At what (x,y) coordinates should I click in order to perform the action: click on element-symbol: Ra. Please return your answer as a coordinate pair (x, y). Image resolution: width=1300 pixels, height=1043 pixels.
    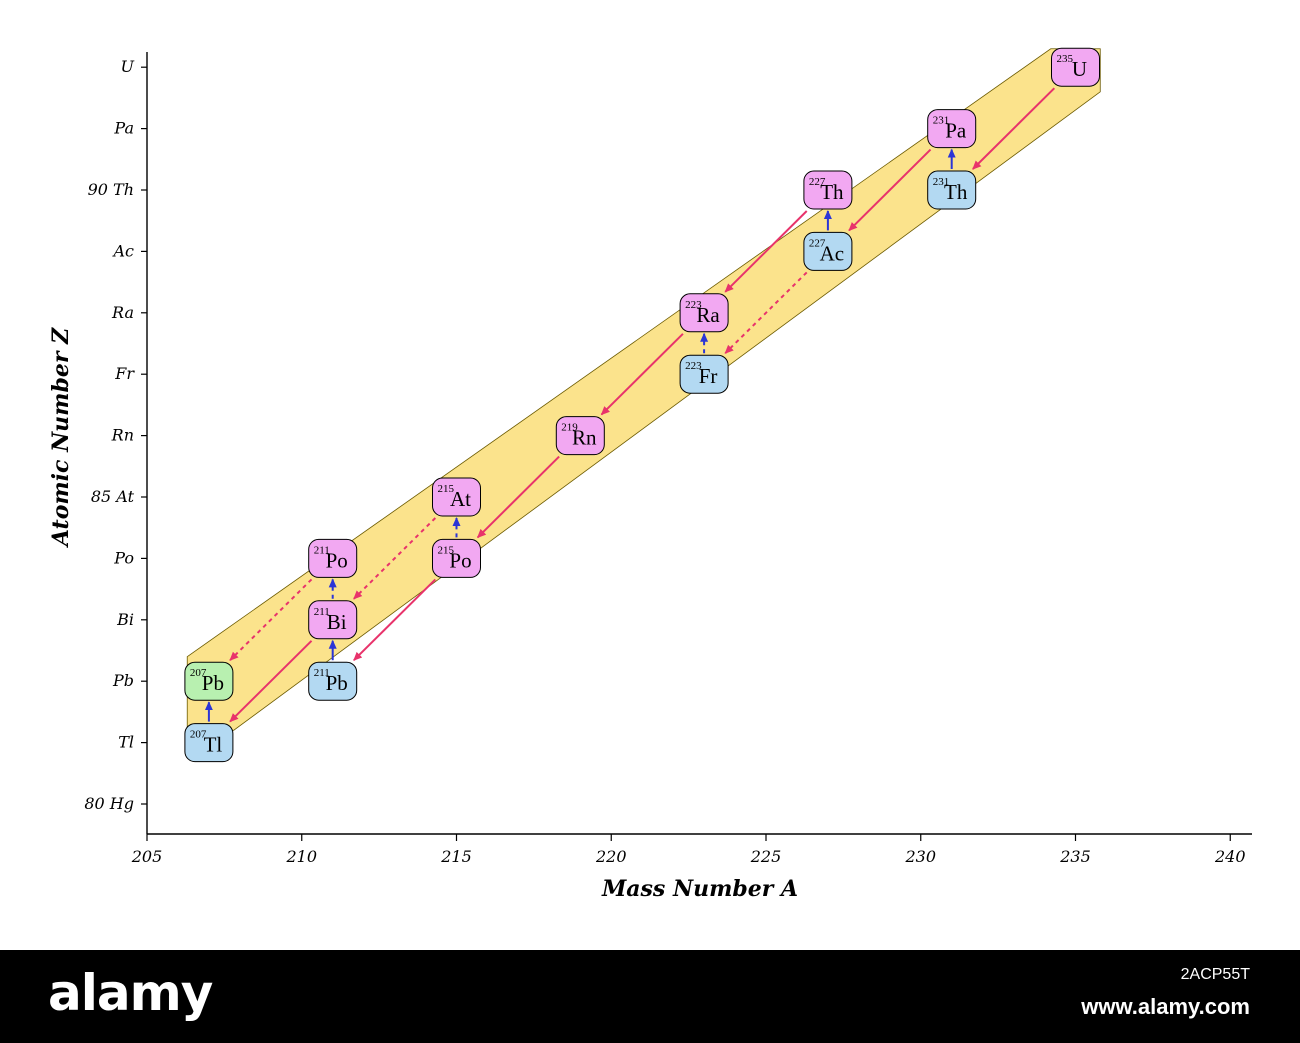
    Looking at the image, I should click on (708, 315).